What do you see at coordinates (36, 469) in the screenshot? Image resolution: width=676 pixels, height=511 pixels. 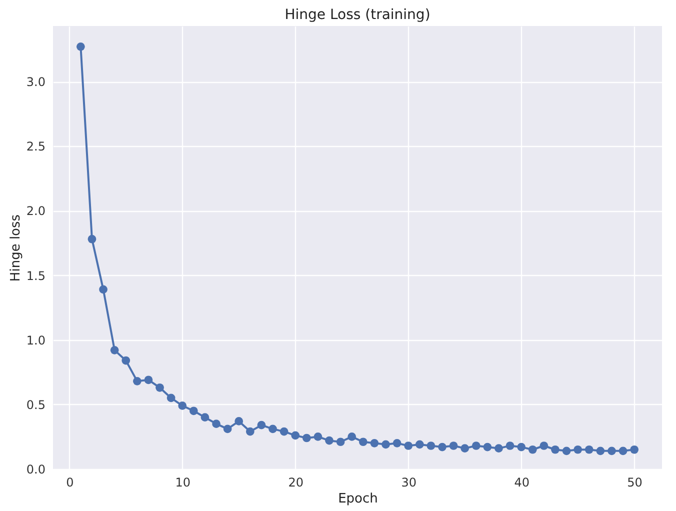 I see `y-tick-label: 0.0` at bounding box center [36, 469].